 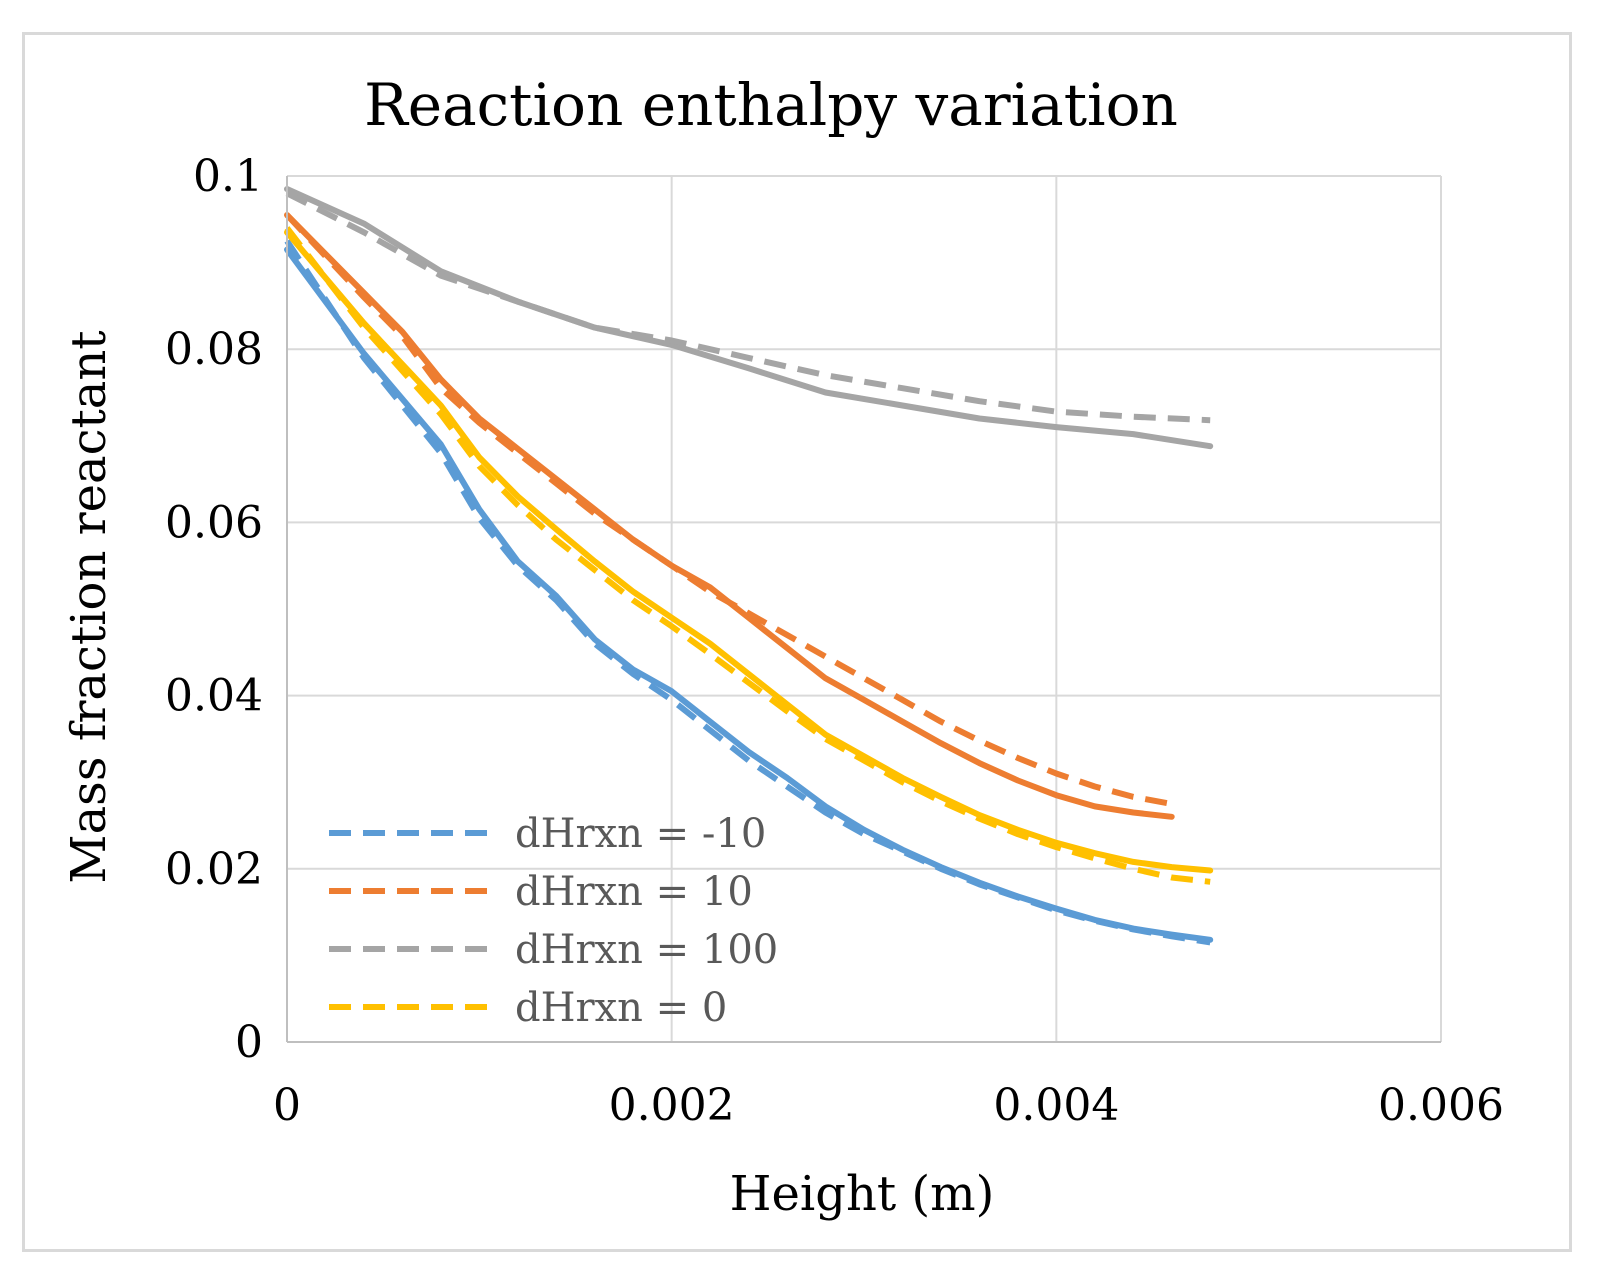 What do you see at coordinates (640, 834) in the screenshot?
I see `legend-label: dHrxn = -10` at bounding box center [640, 834].